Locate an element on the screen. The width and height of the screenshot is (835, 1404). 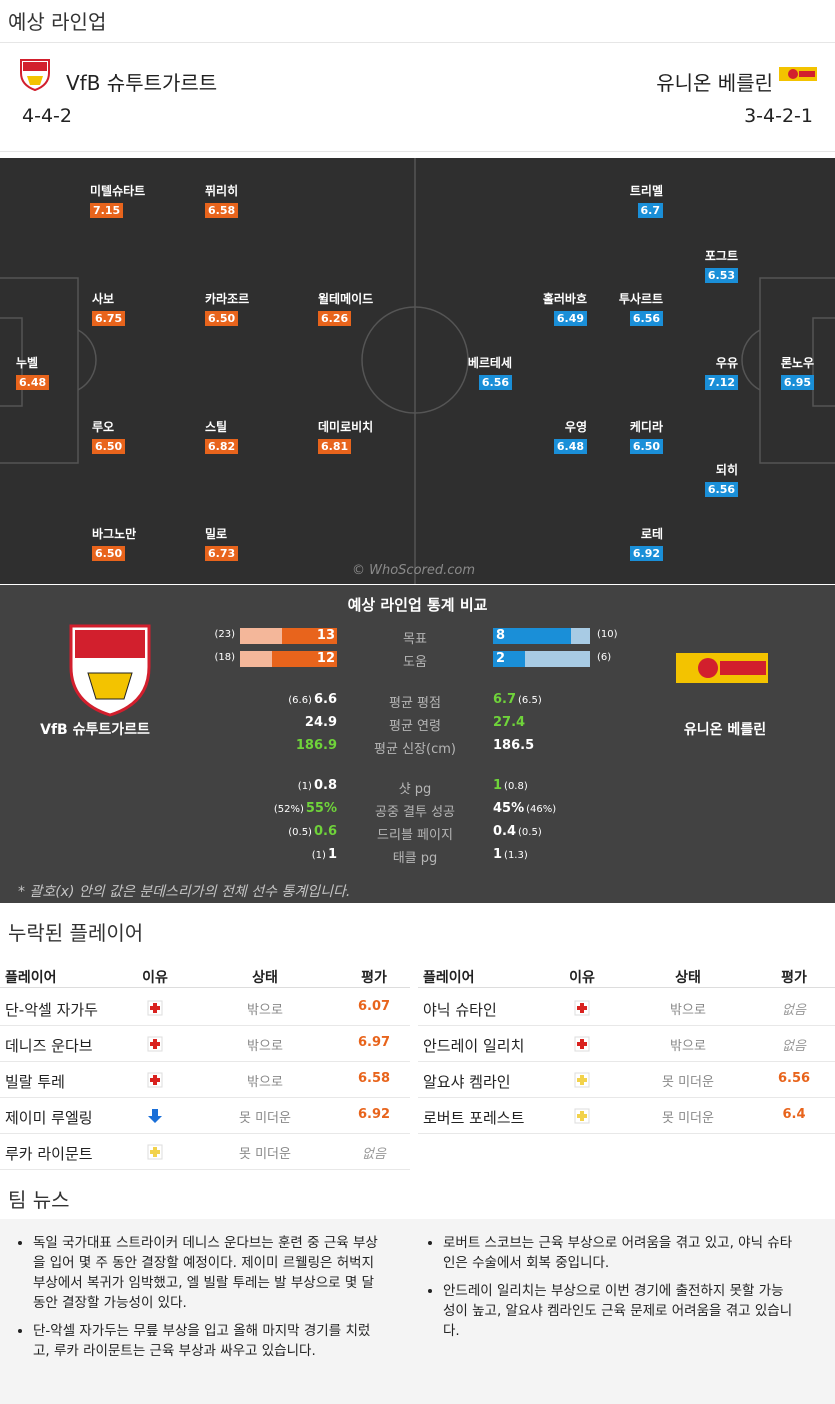
stat-value: 0.4 is located at coordinates (505, 831).